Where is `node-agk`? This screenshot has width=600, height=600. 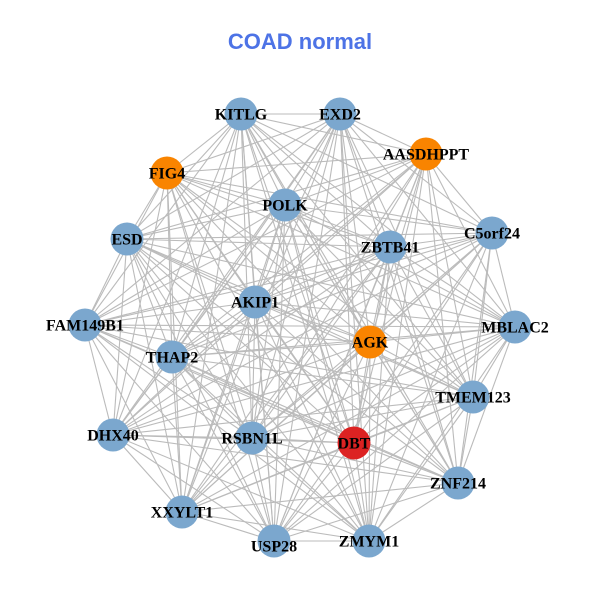 node-agk is located at coordinates (370, 342).